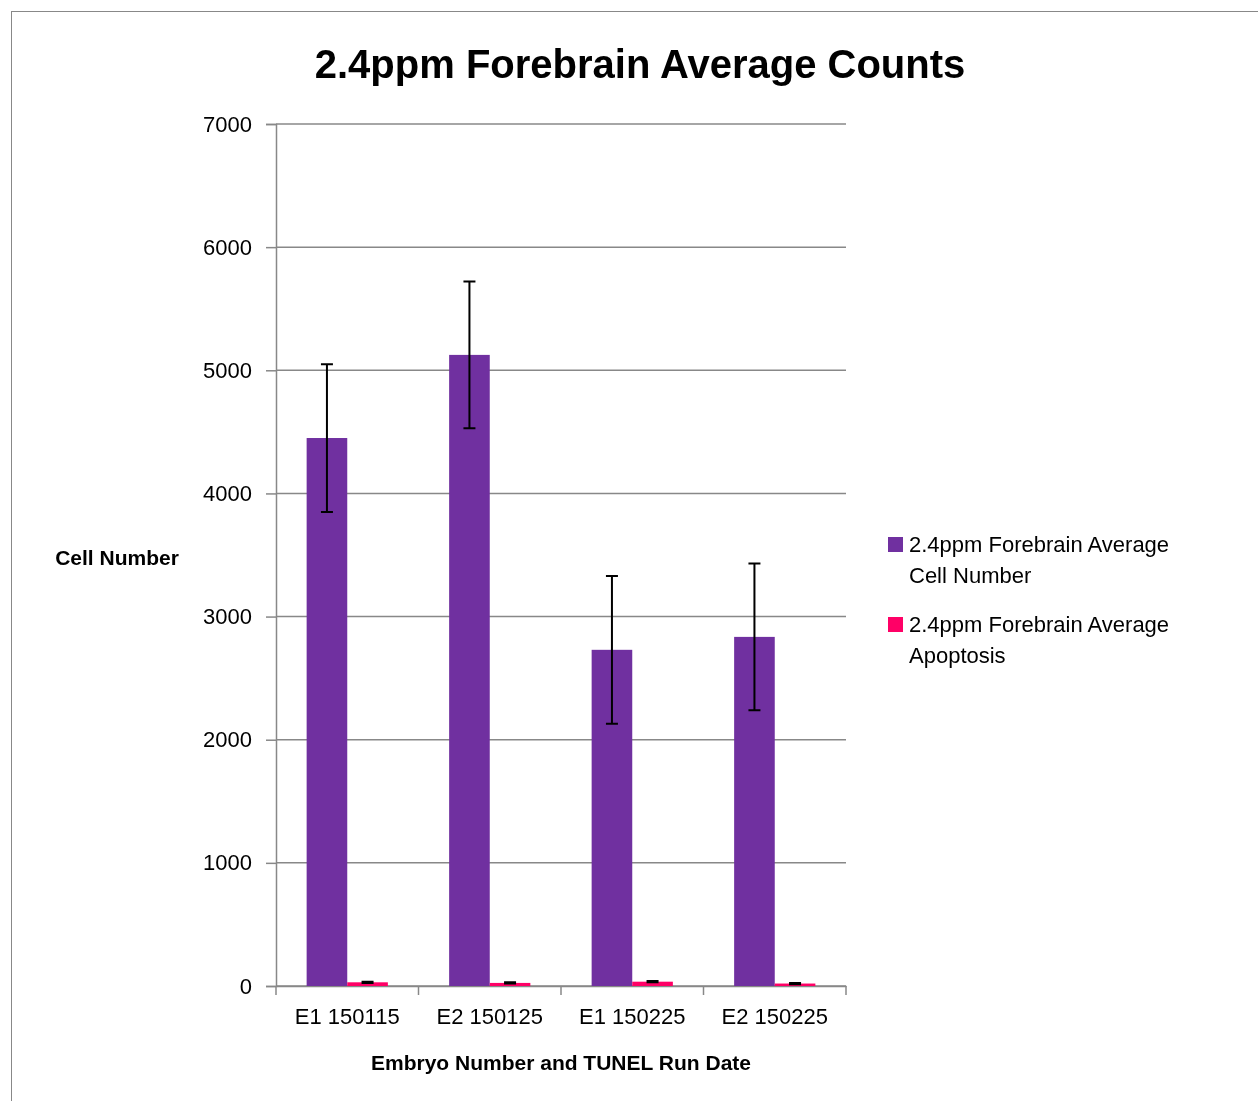 The image size is (1258, 1101). I want to click on x-tick-label: E2 150125, so click(489, 1016).